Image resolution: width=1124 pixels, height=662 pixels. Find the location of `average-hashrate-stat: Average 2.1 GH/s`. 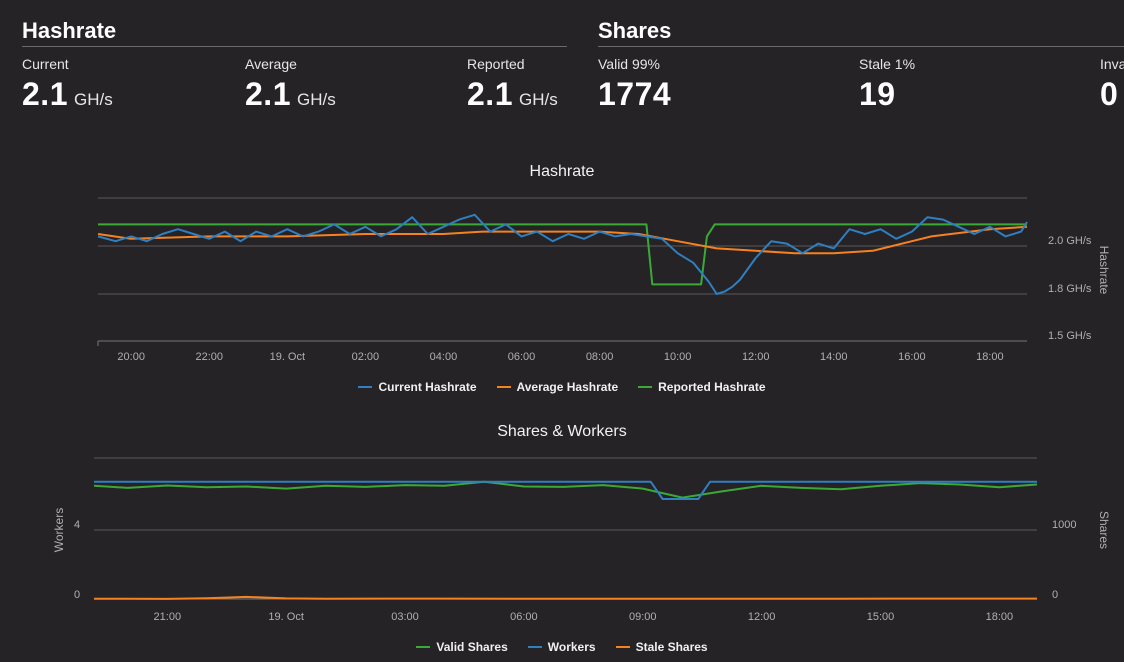

average-hashrate-stat: Average 2.1 GH/s is located at coordinates (290, 84).